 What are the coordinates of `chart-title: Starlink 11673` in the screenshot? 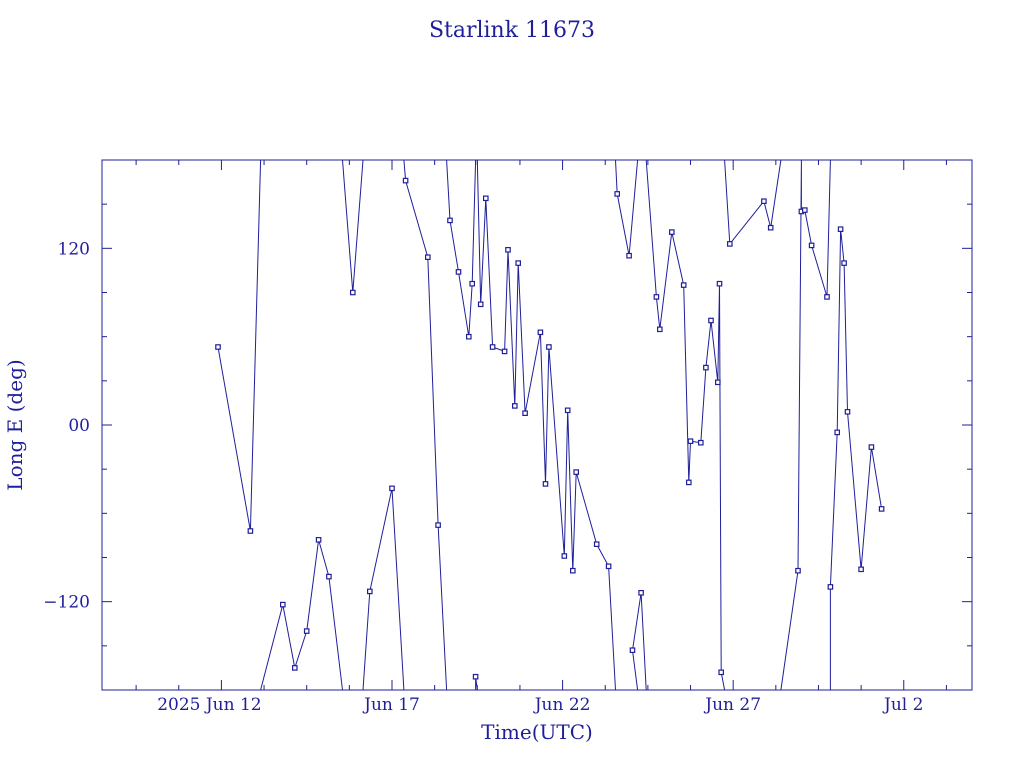 It's located at (512, 30).